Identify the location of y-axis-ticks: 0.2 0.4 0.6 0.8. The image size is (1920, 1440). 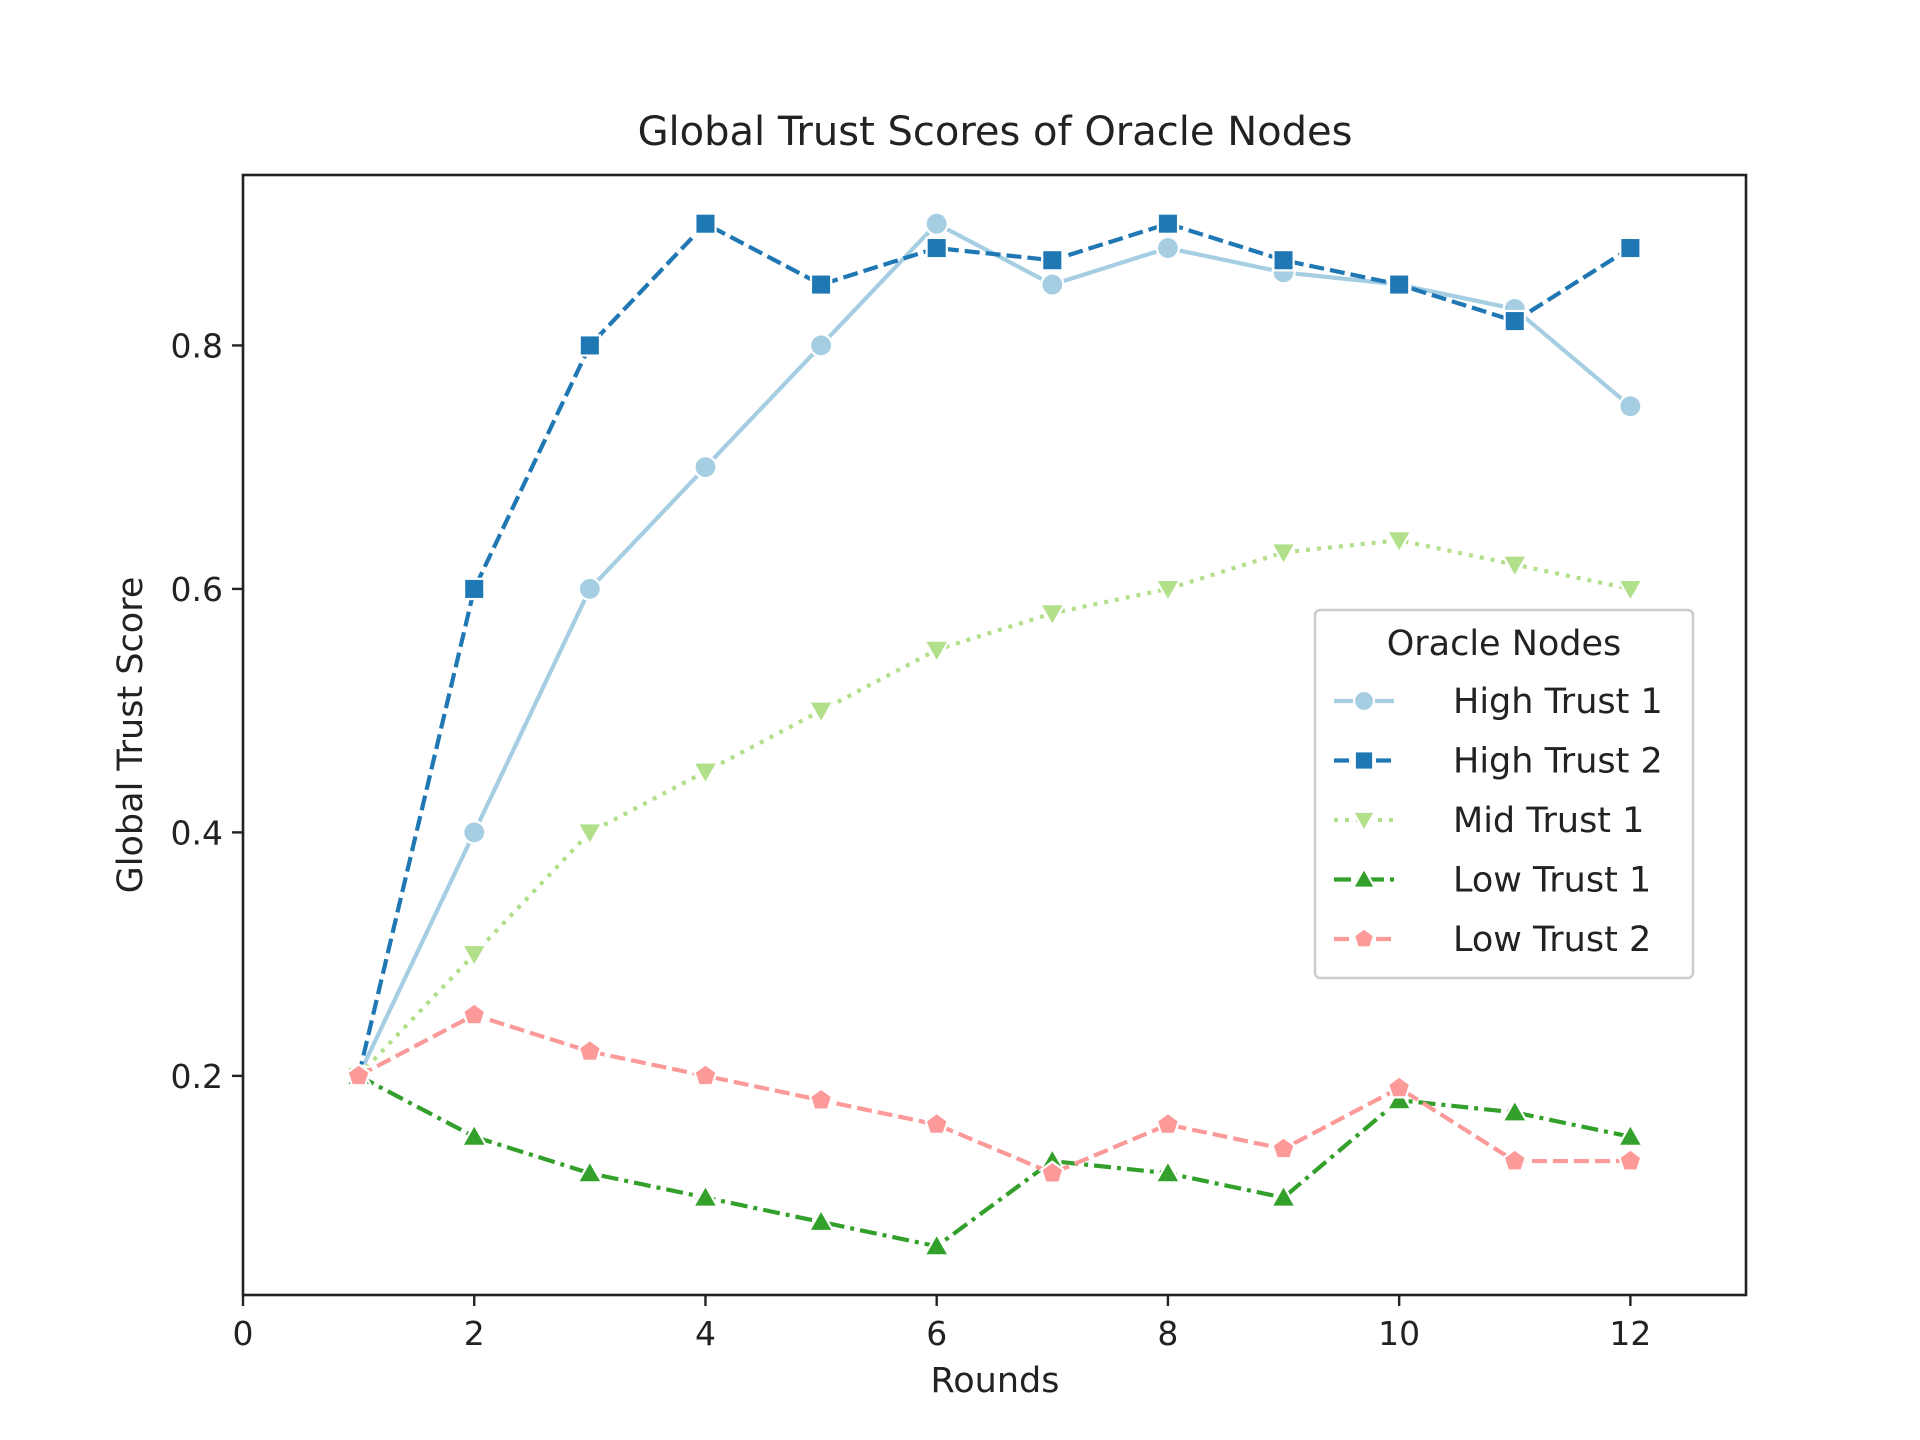
(207, 711).